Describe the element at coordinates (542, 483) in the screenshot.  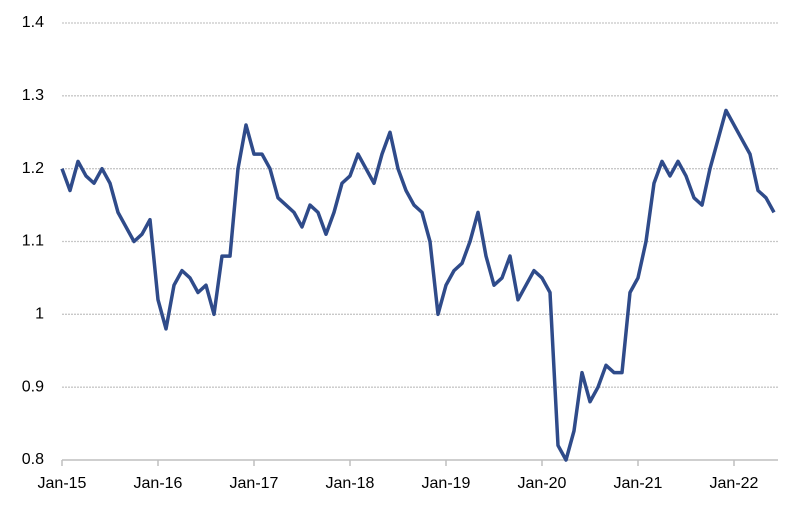
I see `x-tick-label: Jan-20` at that location.